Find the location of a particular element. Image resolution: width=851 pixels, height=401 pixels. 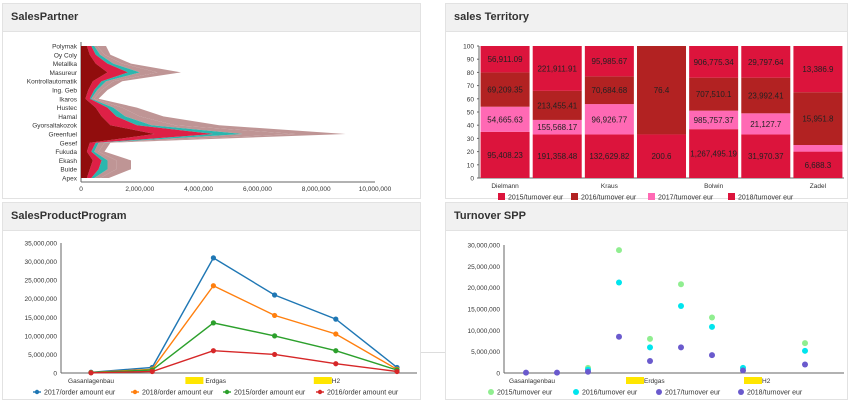

x-tick-label: 6,000,000 is located at coordinates (257, 189).